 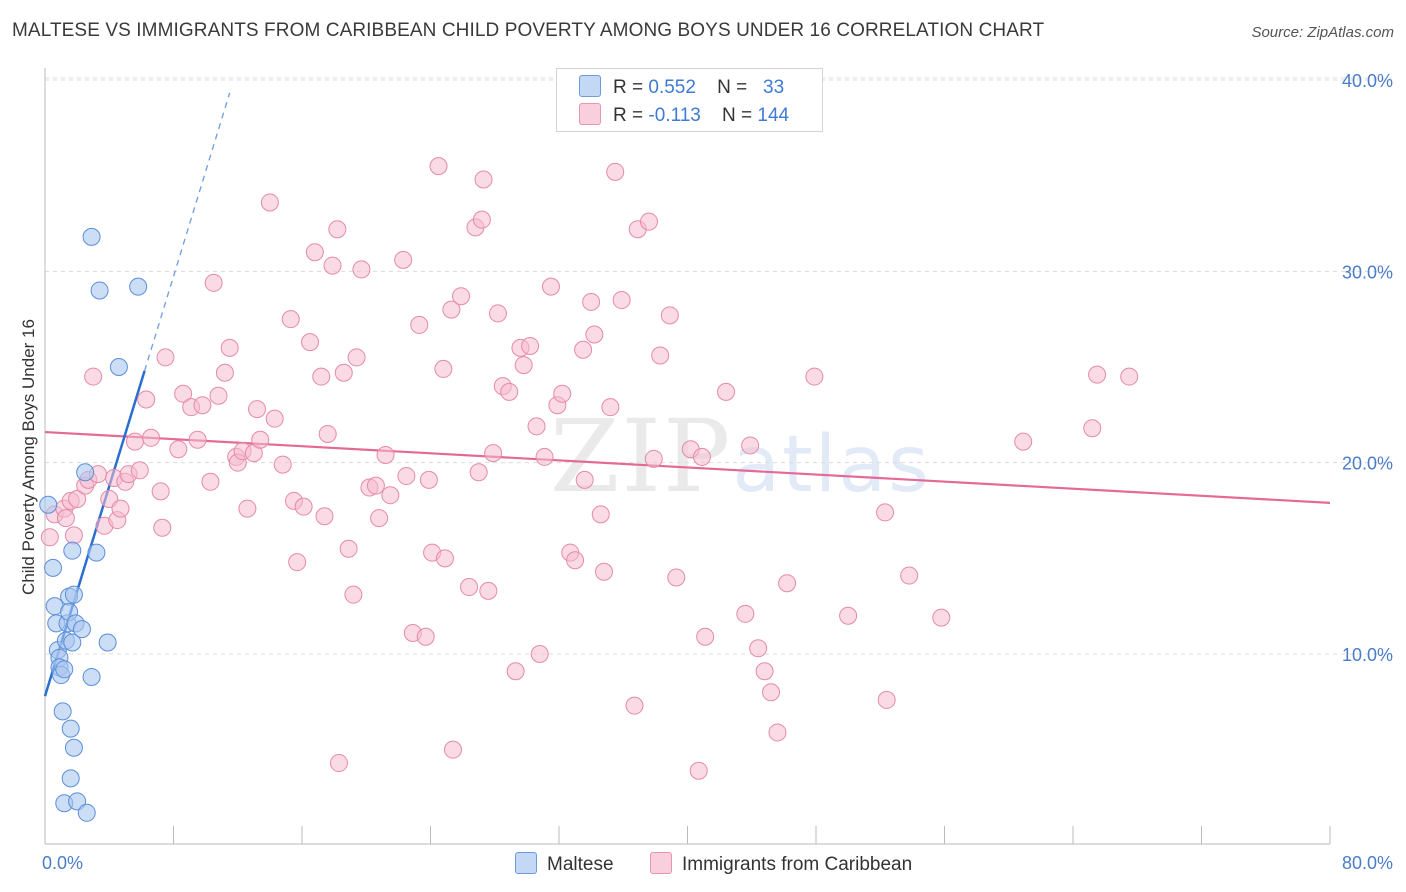 I want to click on y-tick-label: 30.0%, so click(x=1367, y=272).